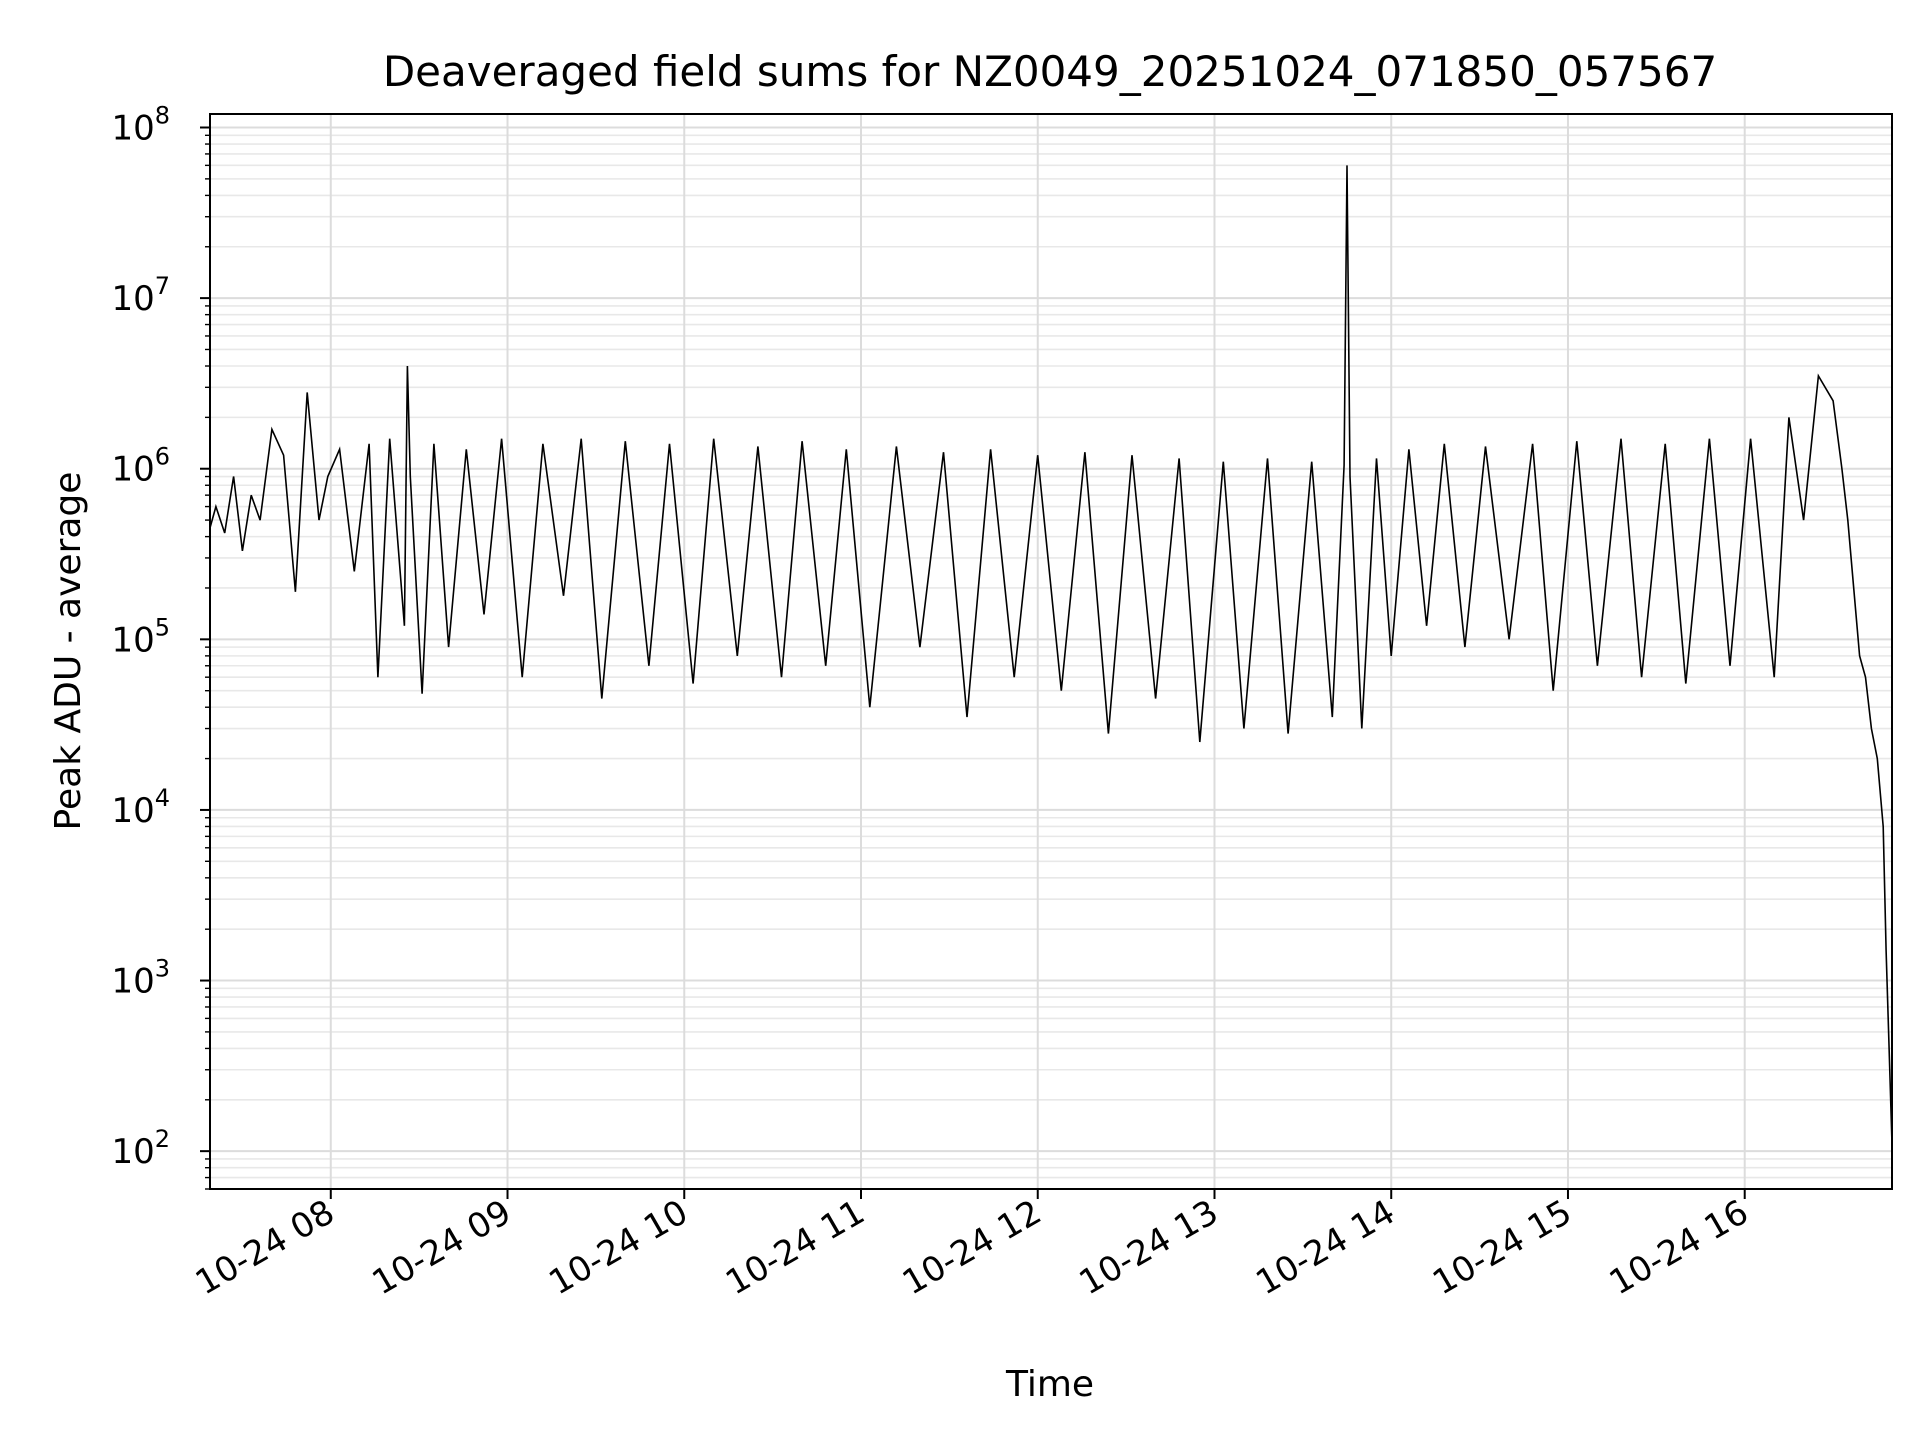 This screenshot has height=1440, width=1920. I want to click on x-tick-label: 10-24 16, so click(1679, 1247).